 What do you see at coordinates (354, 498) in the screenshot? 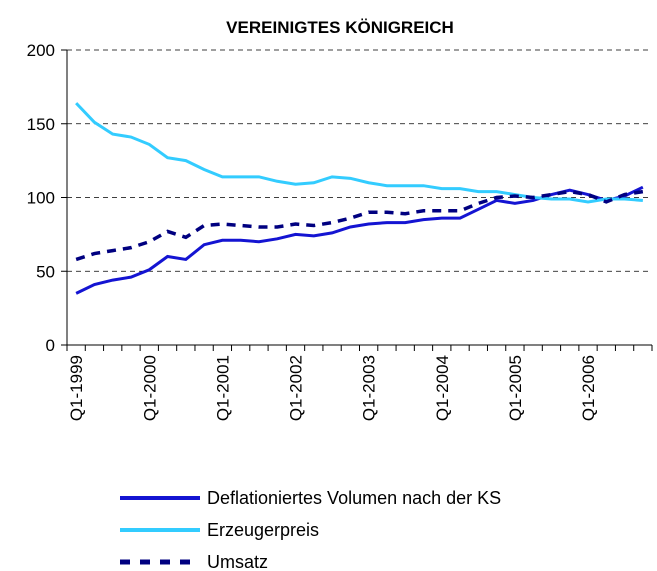
I see `legend-label: Deflationiertes Volumen nach der KS` at bounding box center [354, 498].